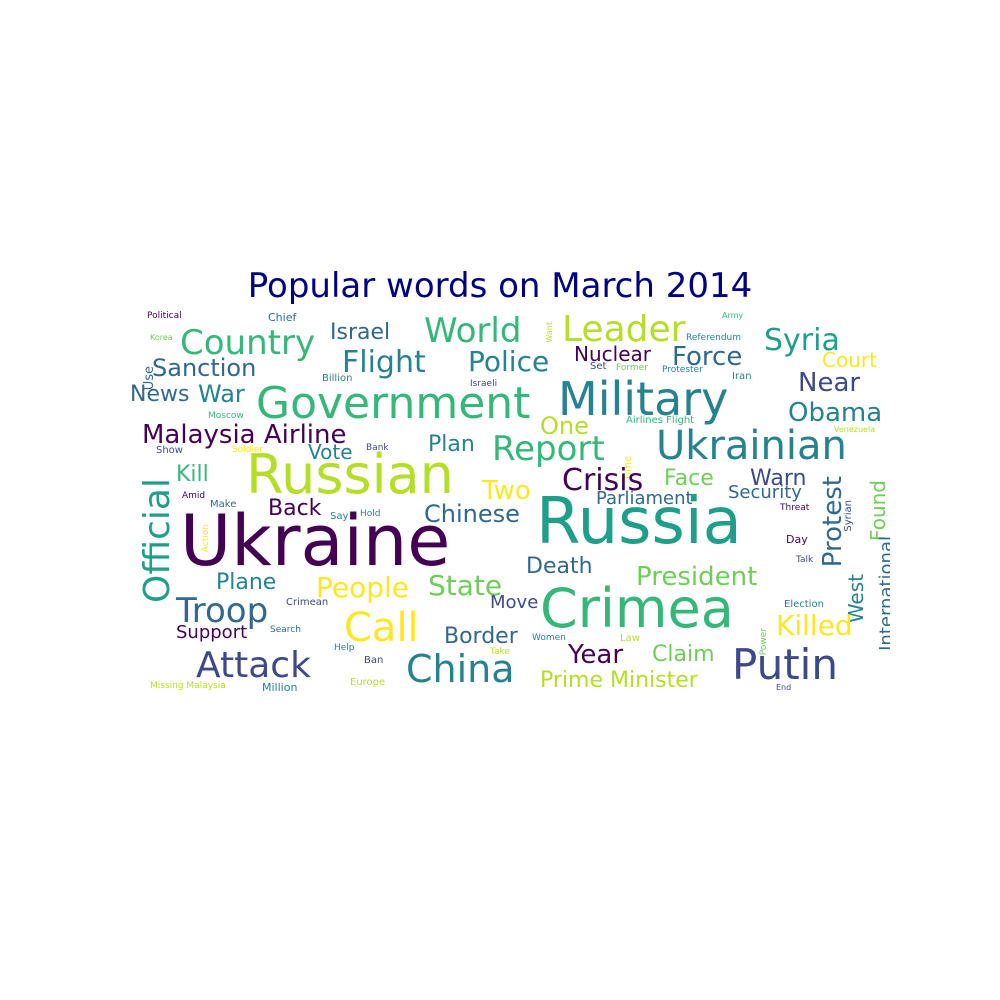 The height and width of the screenshot is (1000, 1000). Describe the element at coordinates (169, 450) in the screenshot. I see `word-show: Show` at that location.